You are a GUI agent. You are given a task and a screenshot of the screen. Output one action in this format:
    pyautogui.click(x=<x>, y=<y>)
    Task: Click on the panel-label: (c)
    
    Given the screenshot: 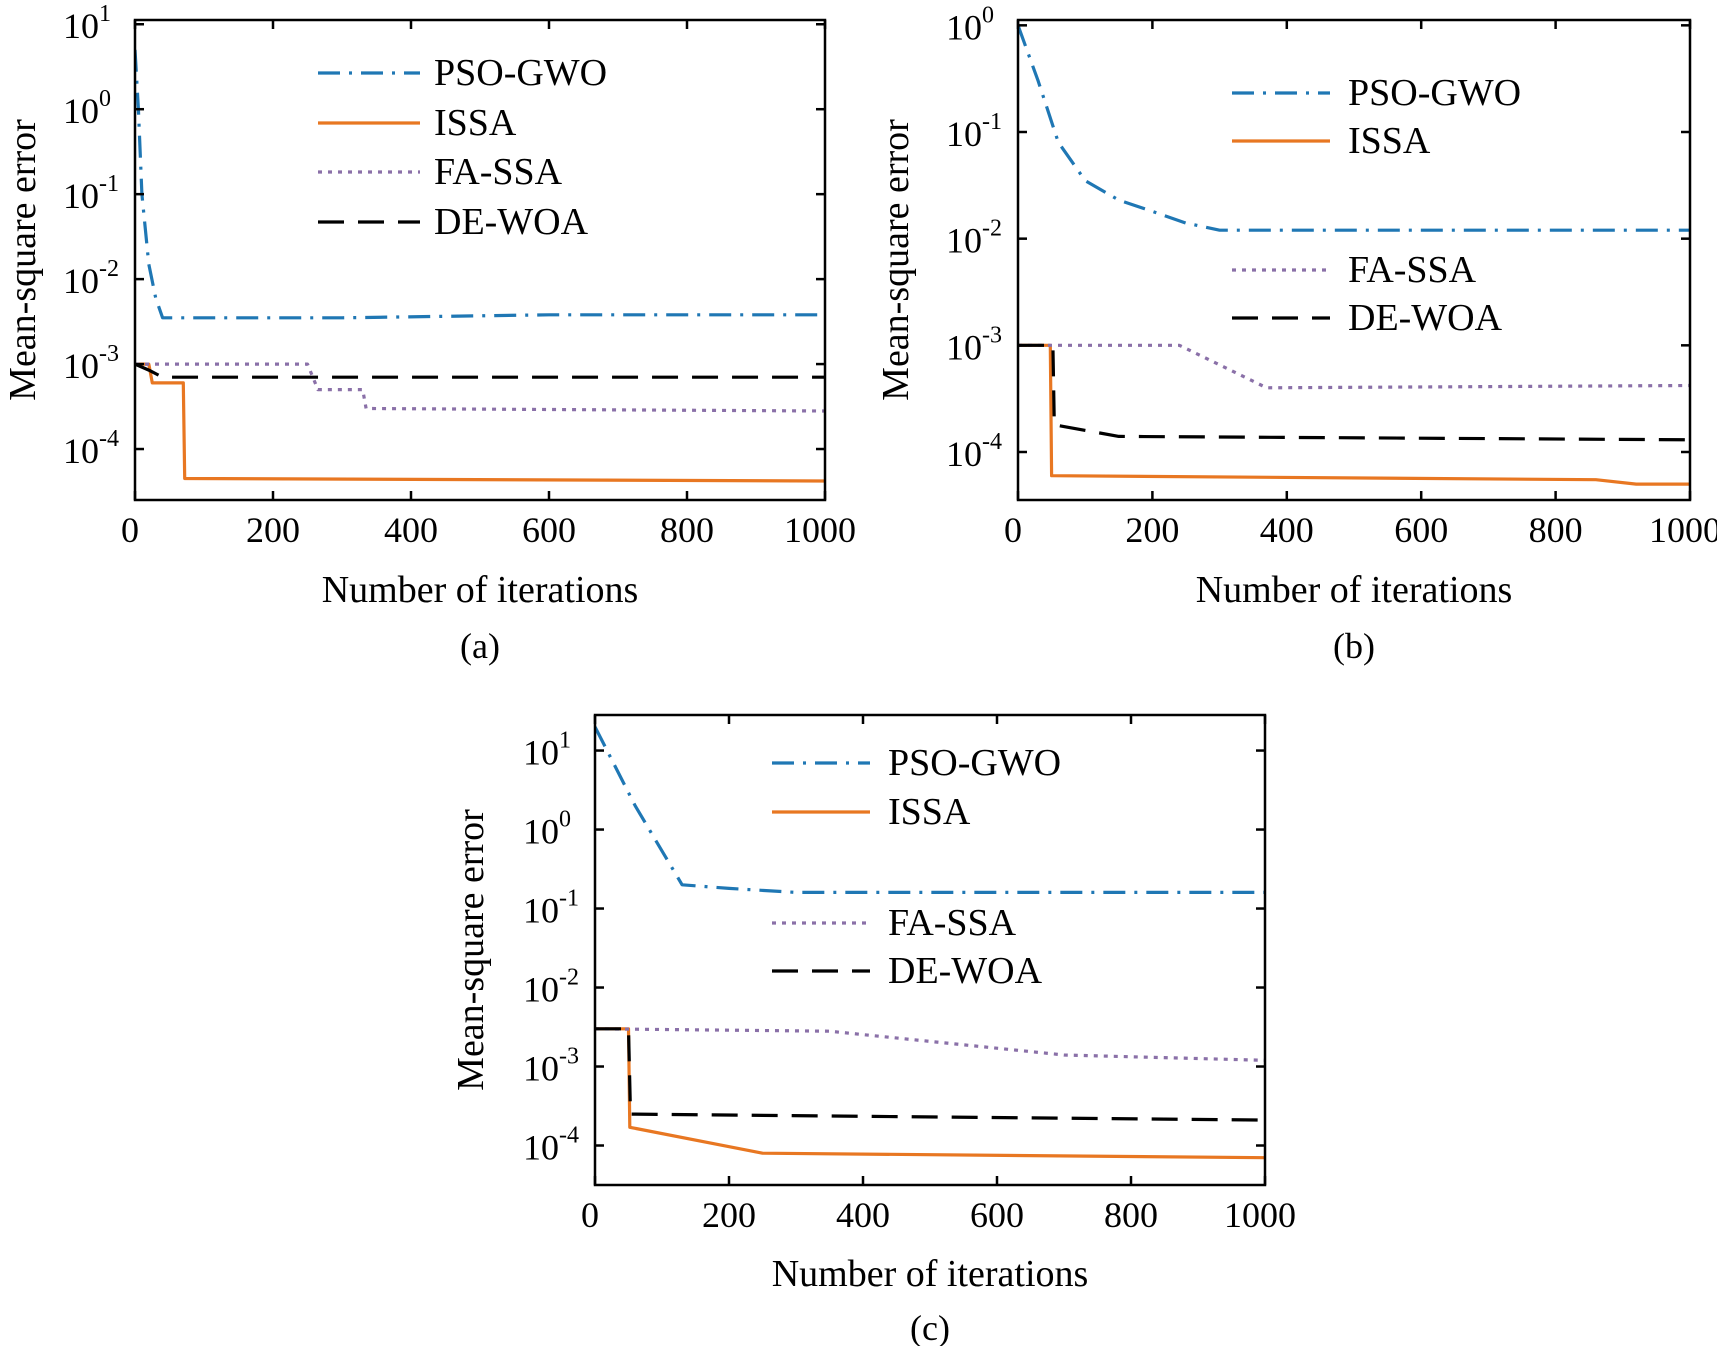 What is the action you would take?
    pyautogui.click(x=930, y=1327)
    